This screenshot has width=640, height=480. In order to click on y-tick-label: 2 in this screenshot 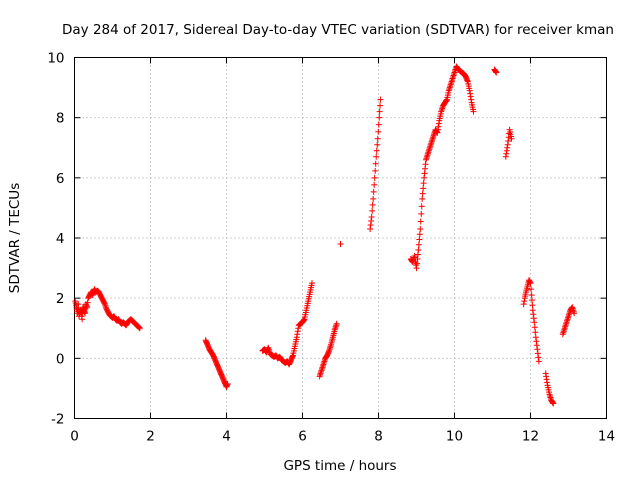, I will do `click(60, 299)`.